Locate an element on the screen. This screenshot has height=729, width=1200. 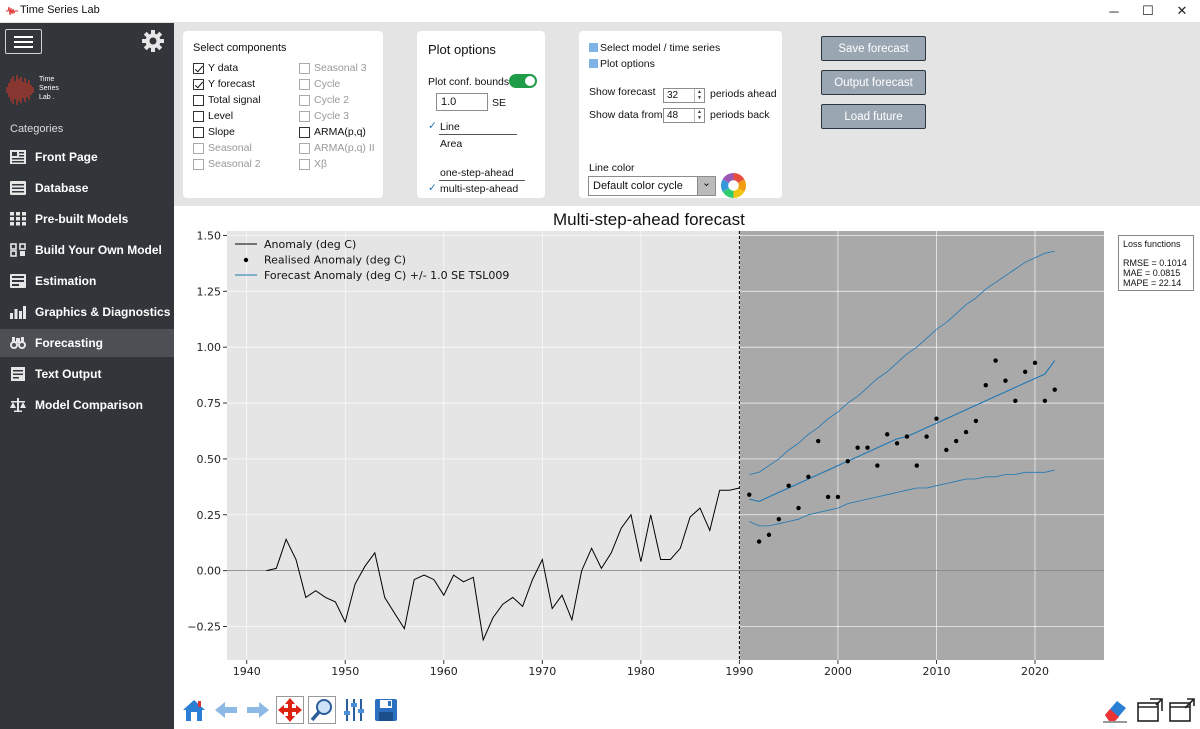
select-model-link: Select model / time series is located at coordinates (654, 48).